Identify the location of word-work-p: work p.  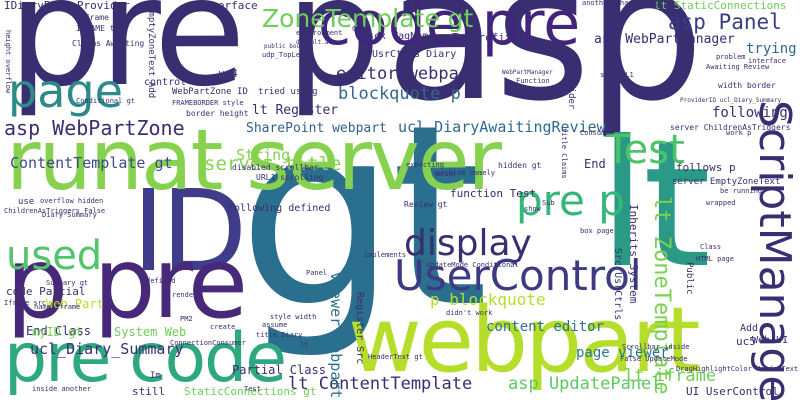
(739, 133).